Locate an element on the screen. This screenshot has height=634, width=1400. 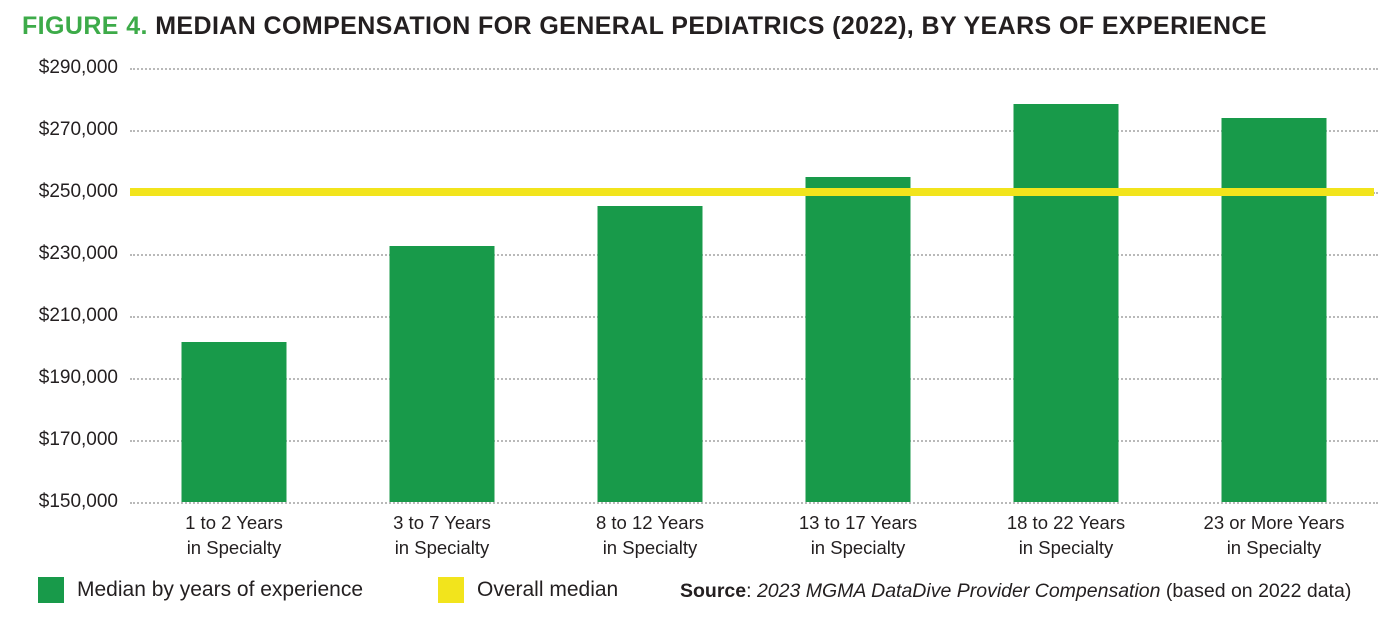
source-prefix: Source is located at coordinates (713, 591).